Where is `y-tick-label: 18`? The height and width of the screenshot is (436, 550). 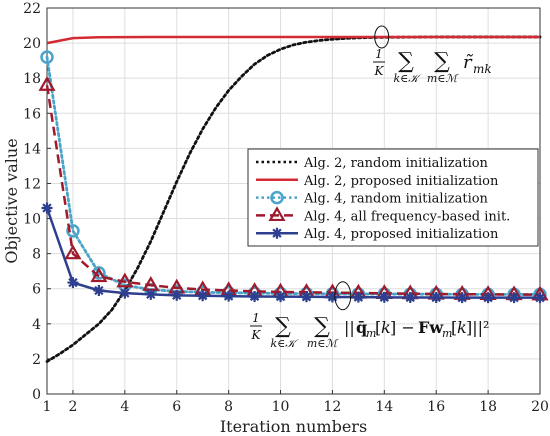
y-tick-label: 18 is located at coordinates (32, 79).